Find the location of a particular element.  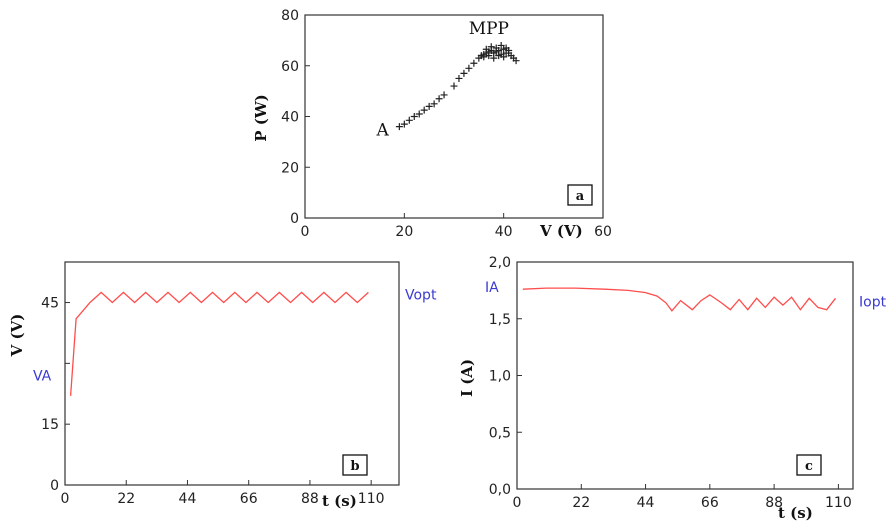

chart-a-annotation-a: A is located at coordinates (382, 131).